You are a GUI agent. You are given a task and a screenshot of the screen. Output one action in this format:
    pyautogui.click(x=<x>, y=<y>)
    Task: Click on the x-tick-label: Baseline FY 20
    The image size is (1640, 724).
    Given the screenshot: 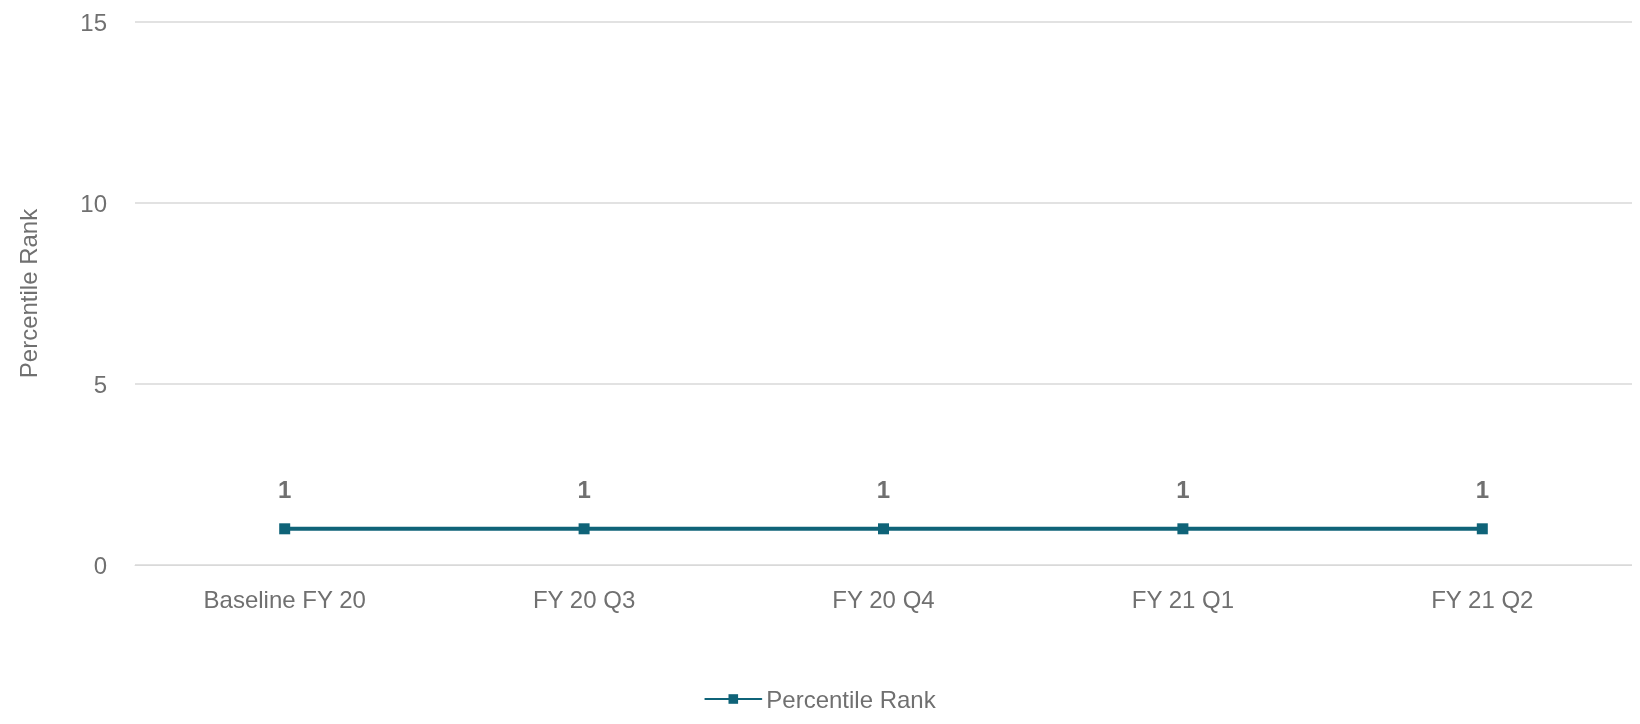 What is the action you would take?
    pyautogui.click(x=284, y=599)
    